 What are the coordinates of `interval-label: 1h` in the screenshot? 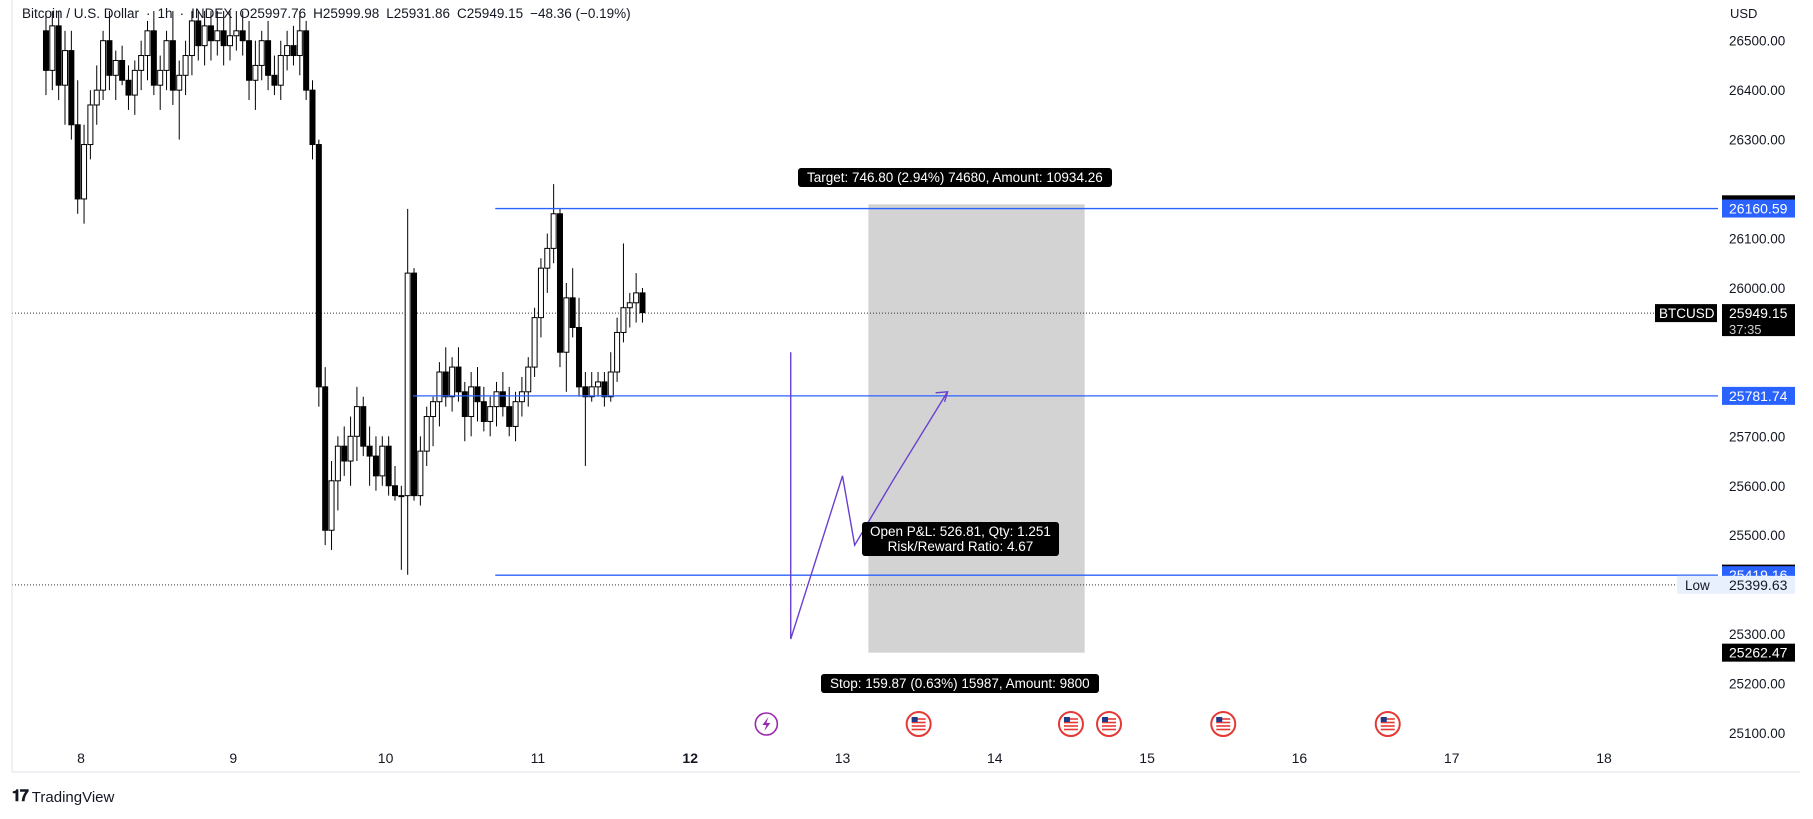 It's located at (165, 13).